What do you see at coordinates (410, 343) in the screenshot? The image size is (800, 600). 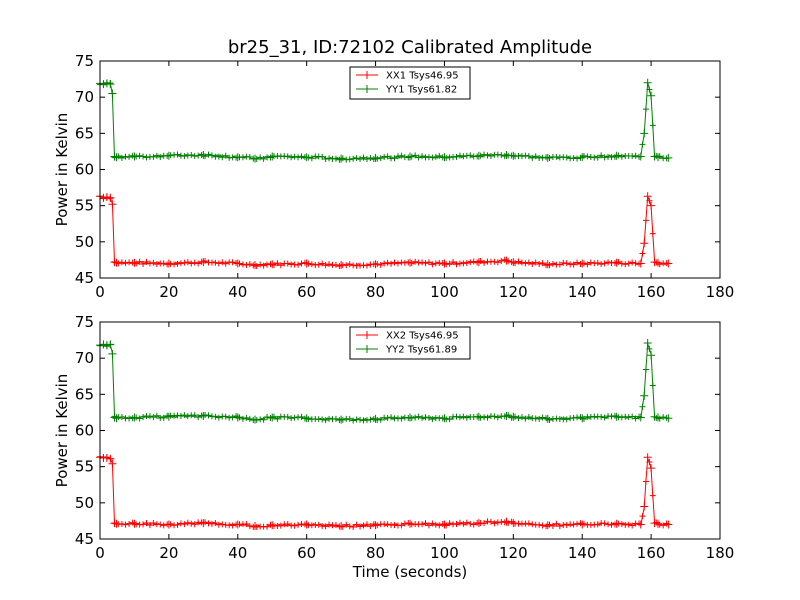 I see `legend-box` at bounding box center [410, 343].